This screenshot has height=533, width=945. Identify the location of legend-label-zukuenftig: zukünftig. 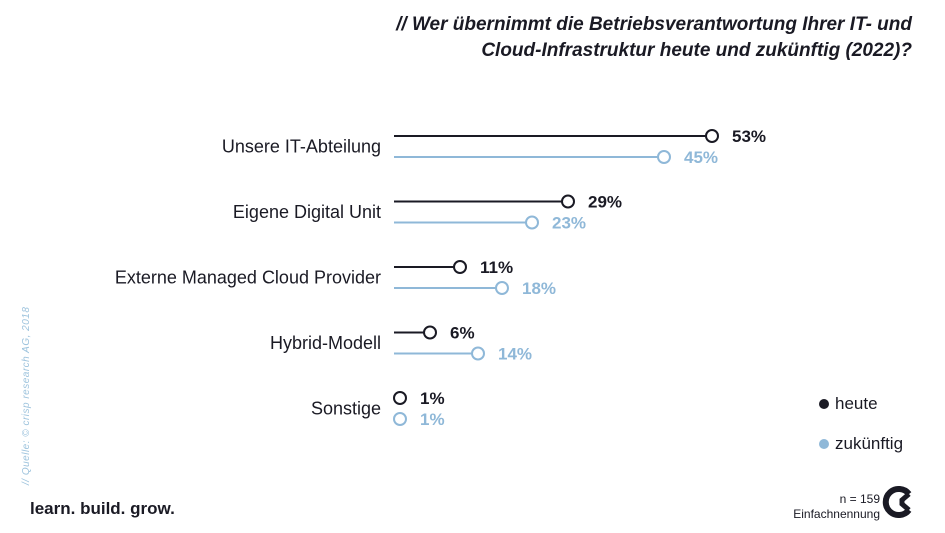
(869, 443).